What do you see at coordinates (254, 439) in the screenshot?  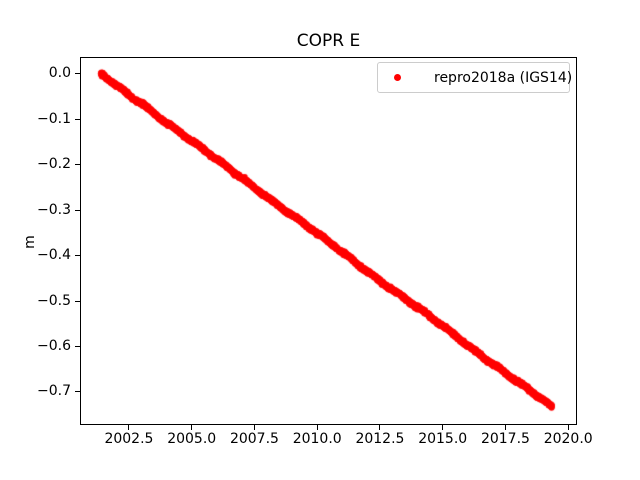 I see `x-tick-label: 2007.5` at bounding box center [254, 439].